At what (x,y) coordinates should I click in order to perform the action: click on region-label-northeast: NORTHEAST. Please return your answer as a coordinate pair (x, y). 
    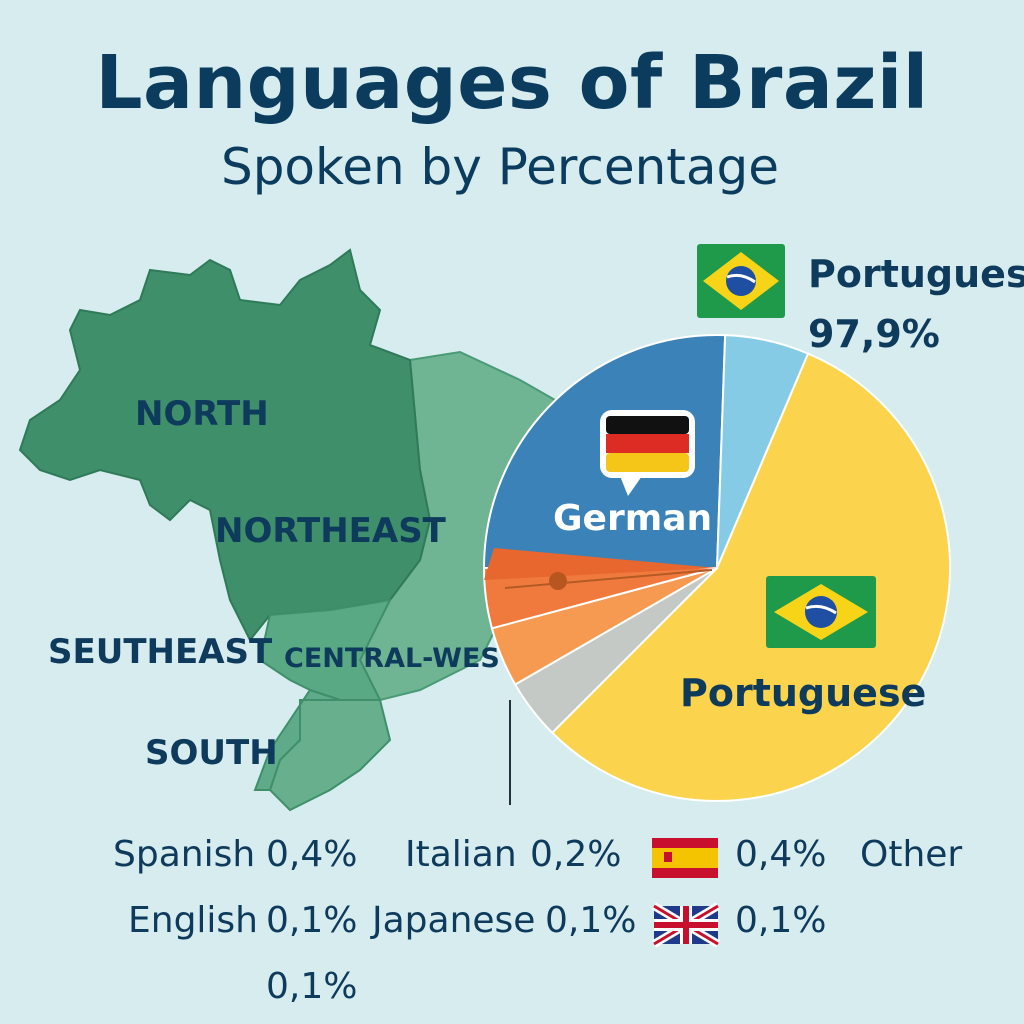
    Looking at the image, I should click on (331, 531).